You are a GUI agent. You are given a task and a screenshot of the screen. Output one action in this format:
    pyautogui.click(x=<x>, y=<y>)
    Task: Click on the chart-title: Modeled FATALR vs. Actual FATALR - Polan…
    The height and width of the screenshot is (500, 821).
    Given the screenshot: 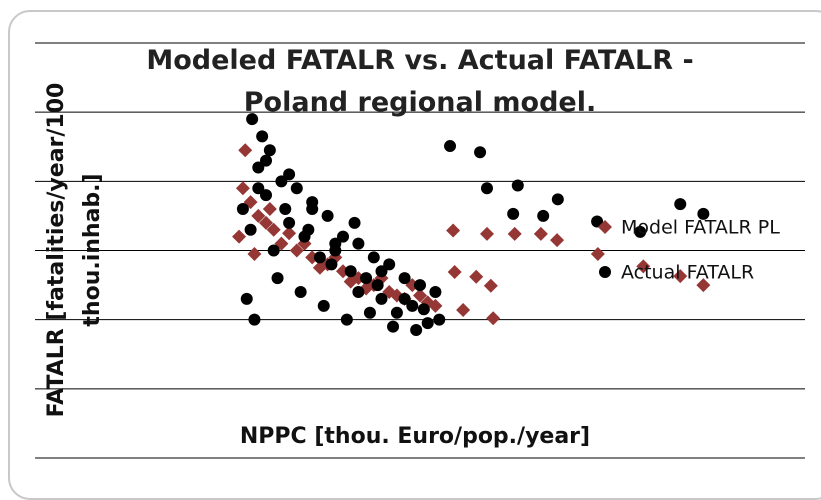 What is the action you would take?
    pyautogui.click(x=420, y=81)
    